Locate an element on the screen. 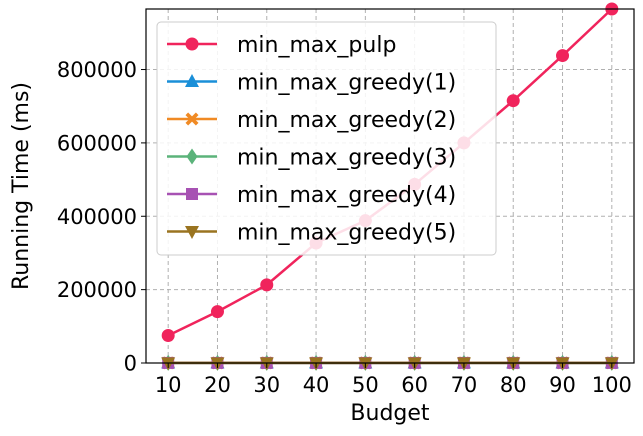  legend-label: min_max_greedy(4) is located at coordinates (346, 195).